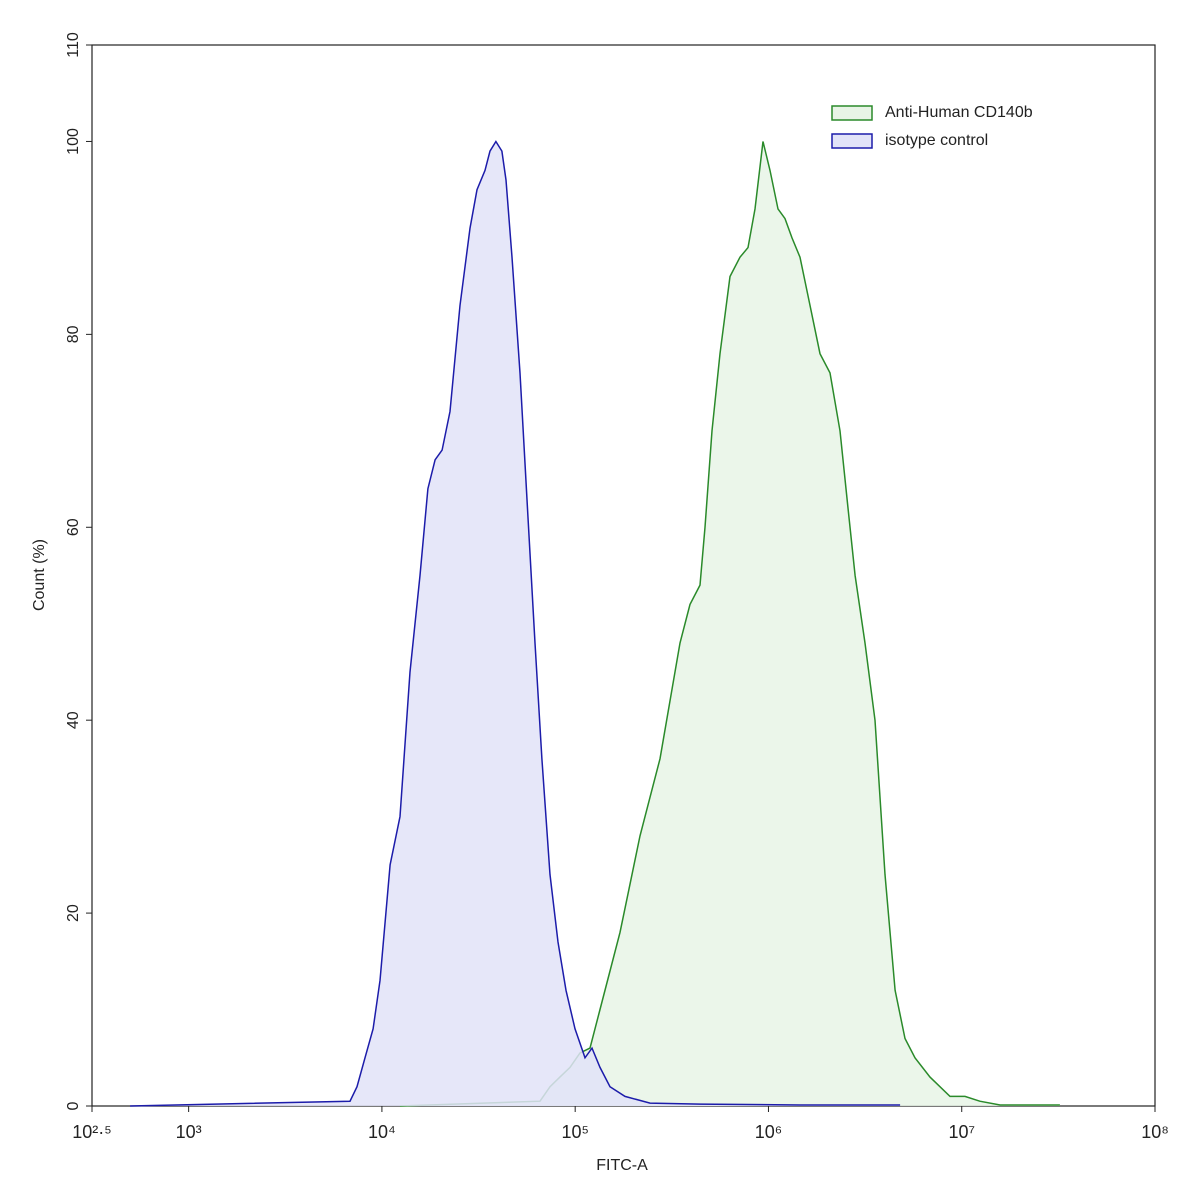 This screenshot has height=1198, width=1197. What do you see at coordinates (959, 112) in the screenshot?
I see `legend-label: Anti-Human CD140b` at bounding box center [959, 112].